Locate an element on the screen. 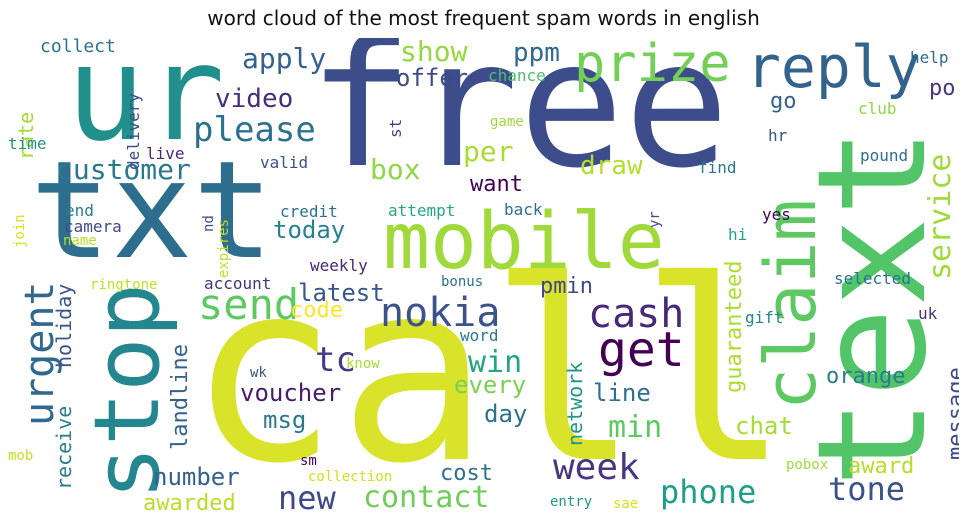 The image size is (967, 530). cloud-word-nd: nd is located at coordinates (209, 223).